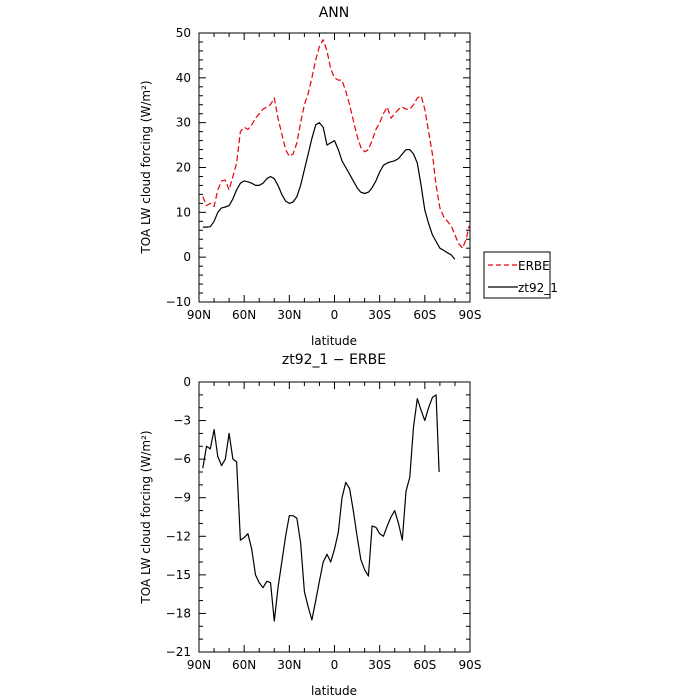 The image size is (700, 700). I want to click on difference-series-line, so click(321, 508).